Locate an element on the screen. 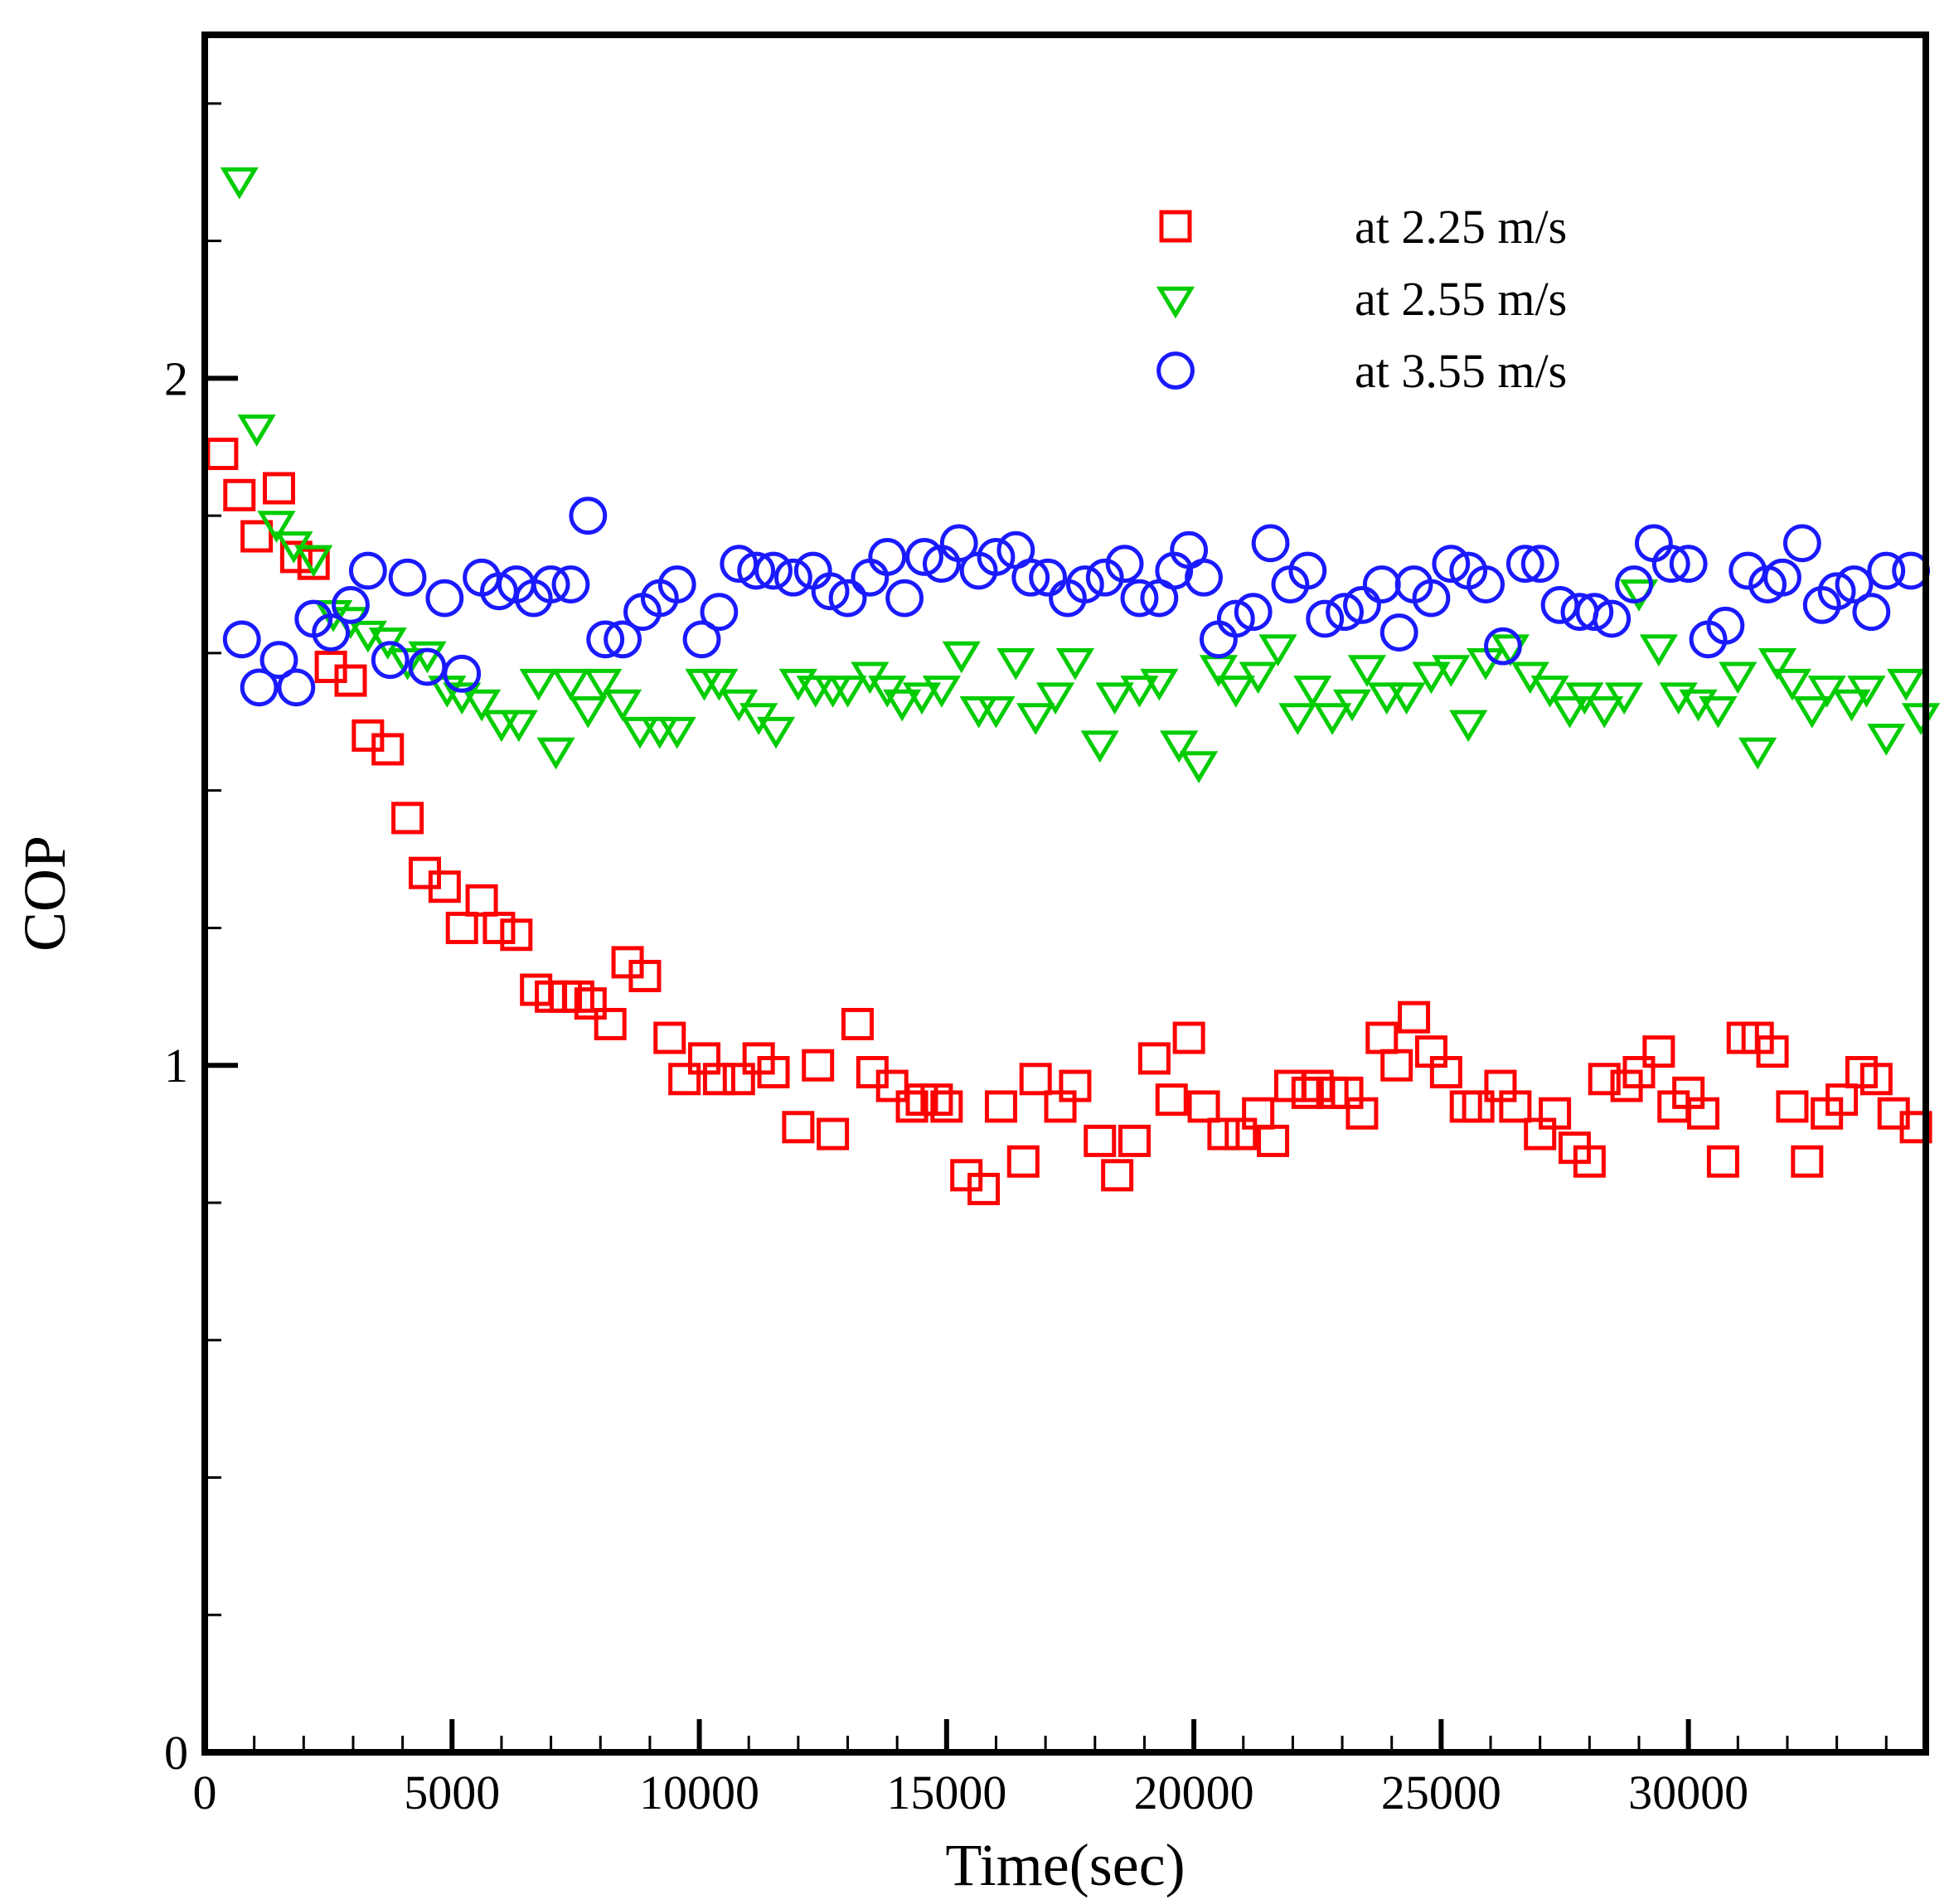 The height and width of the screenshot is (1904, 1954). y-axis-title: COP is located at coordinates (45, 894).